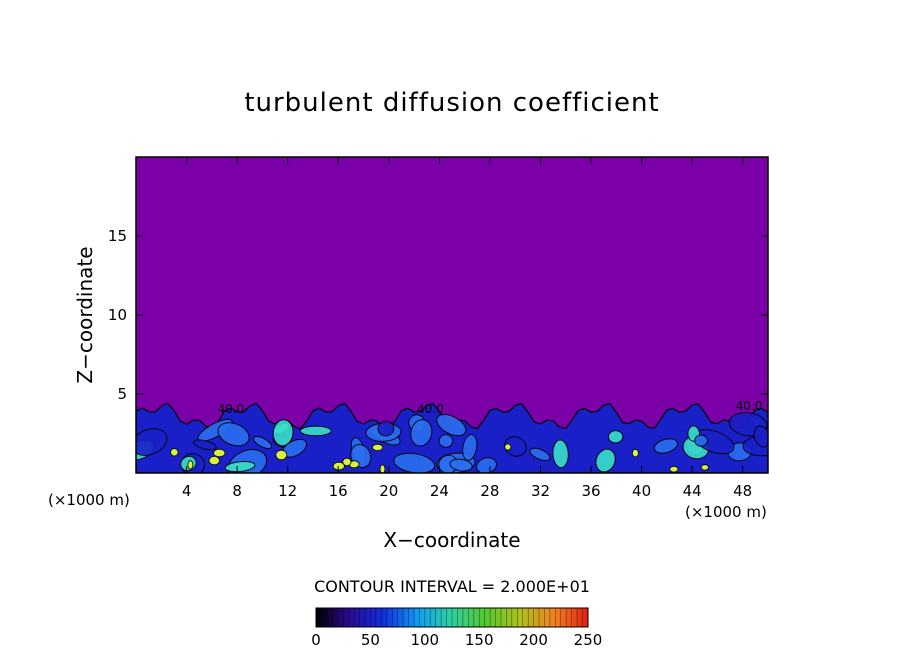 The image size is (904, 654). Describe the element at coordinates (456, 628) in the screenshot. I see `colorbar: 0 50 100 150 200 250` at that location.